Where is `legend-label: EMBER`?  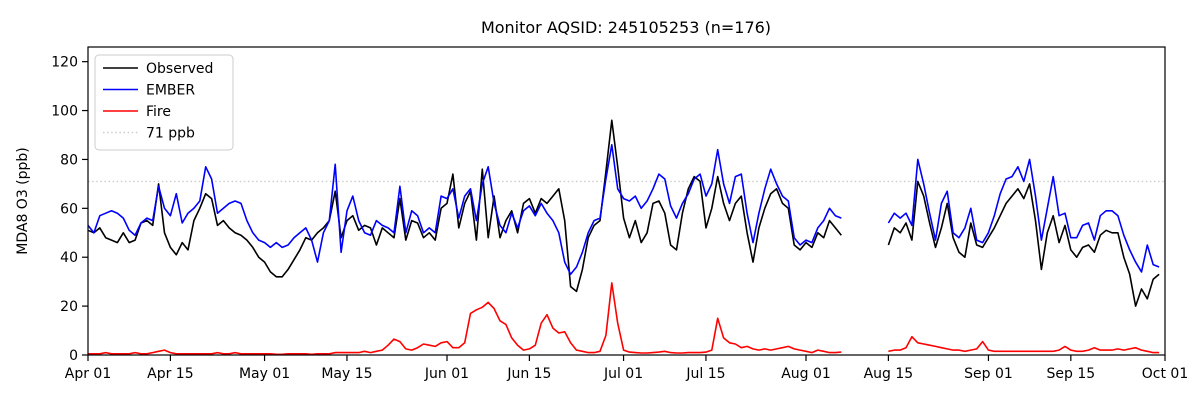 legend-label: EMBER is located at coordinates (170, 91).